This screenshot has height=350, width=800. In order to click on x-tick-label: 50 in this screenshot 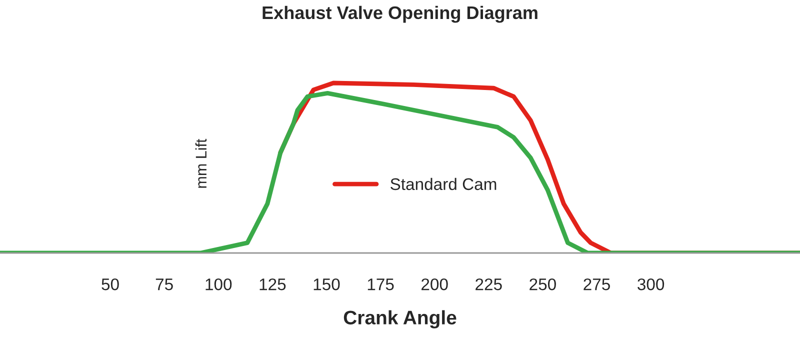, I will do `click(110, 284)`.